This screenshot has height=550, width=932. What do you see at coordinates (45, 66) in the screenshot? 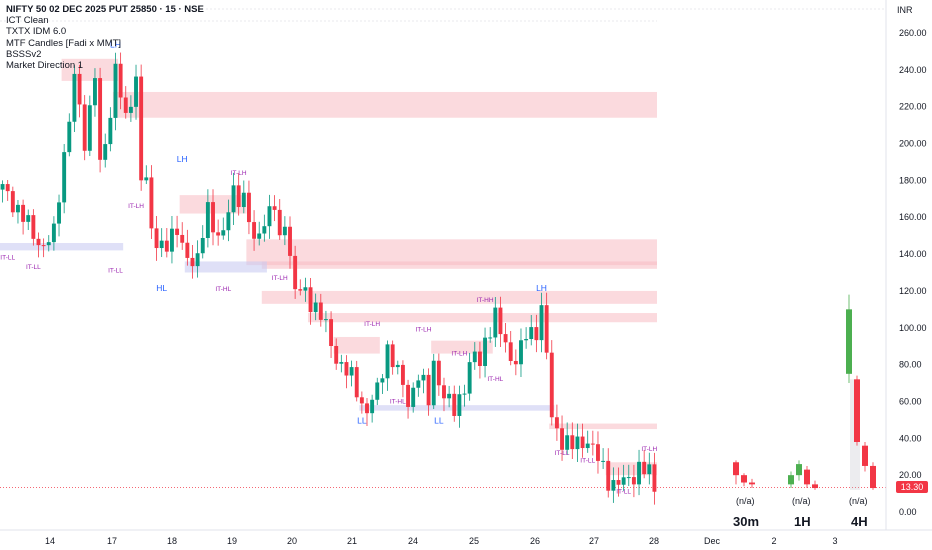
I see `indicator-market-direction: Market Direction 1` at bounding box center [45, 66].